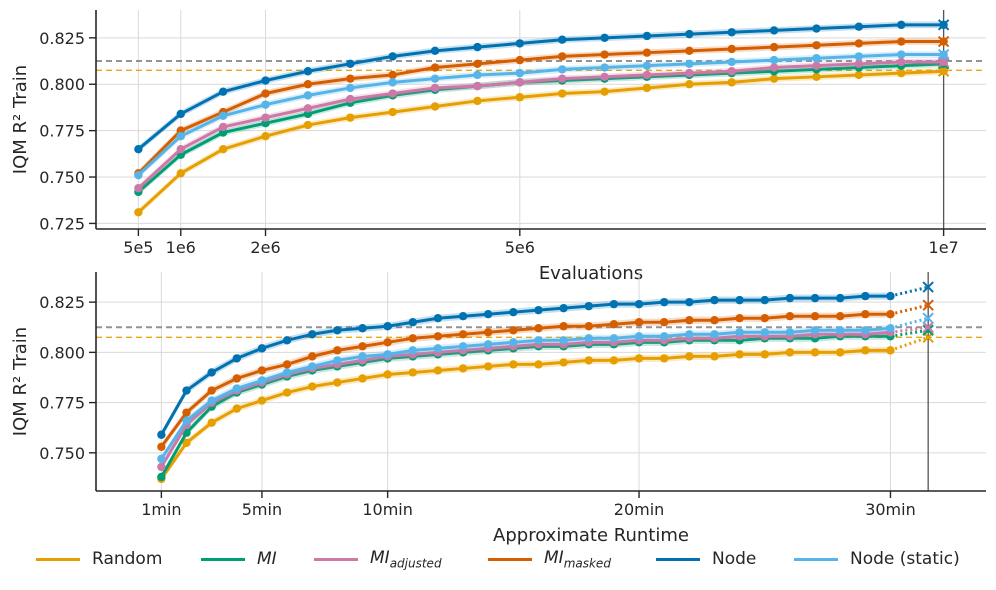 This screenshot has height=590, width=996. I want to click on legend-item-mi-masked: MImasked, so click(549, 559).